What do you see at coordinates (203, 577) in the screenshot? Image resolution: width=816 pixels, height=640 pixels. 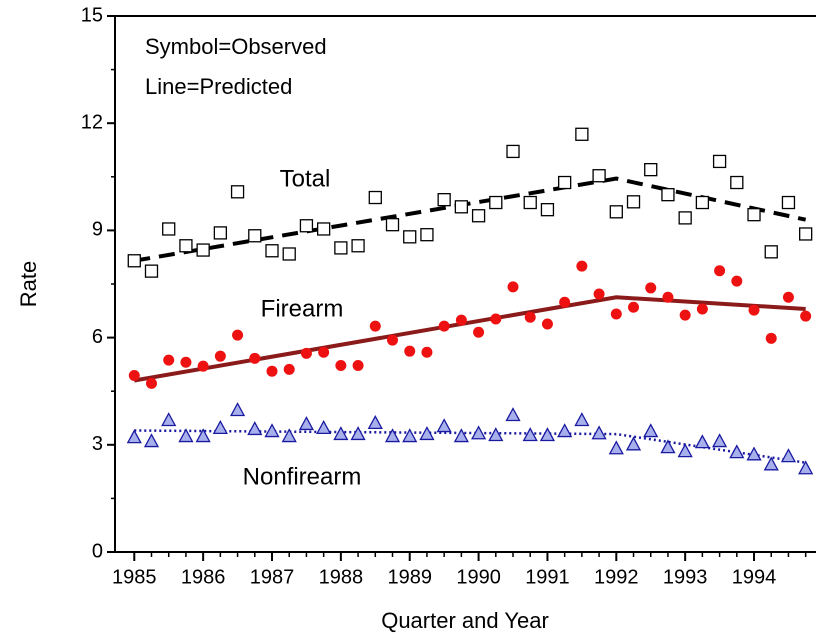 I see `x-tick-label: 1986` at bounding box center [203, 577].